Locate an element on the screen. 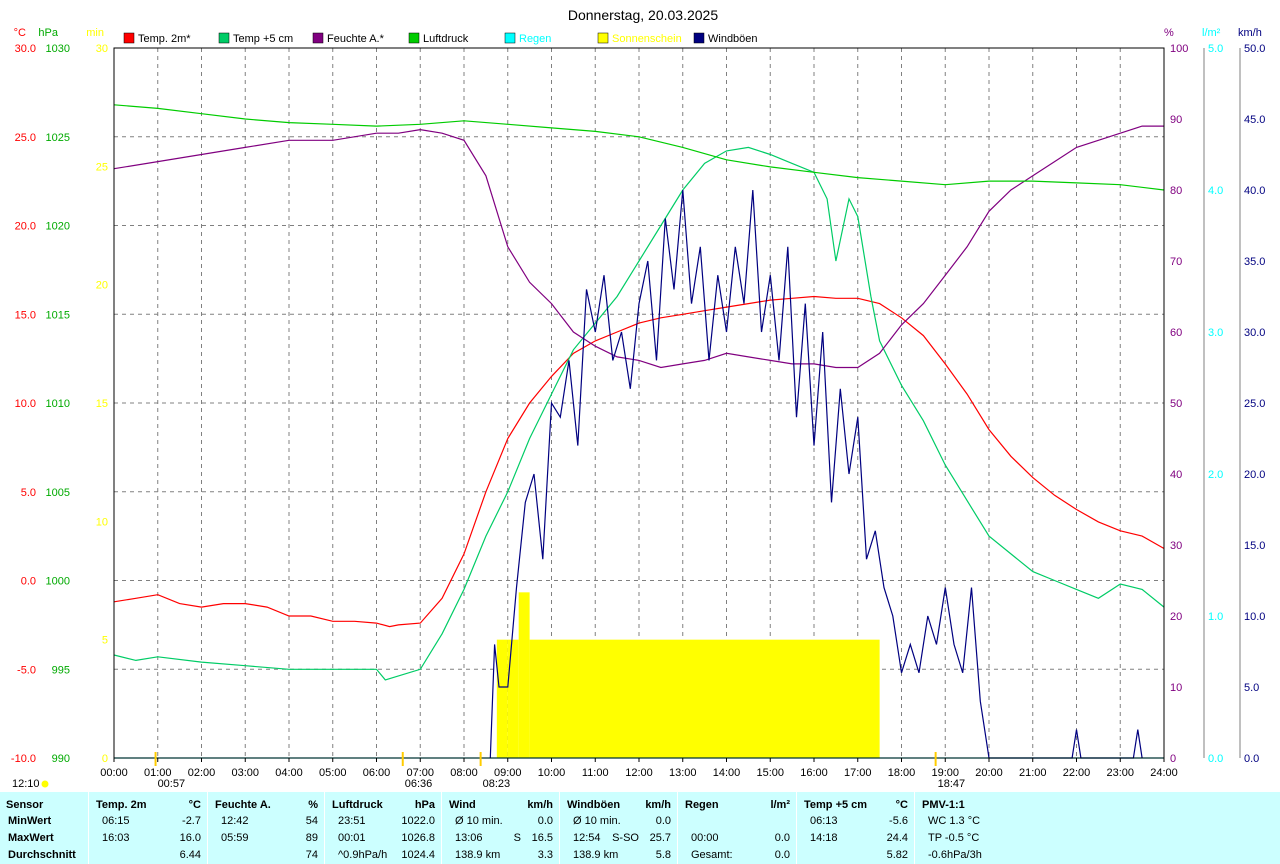 This screenshot has height=864, width=1280. footer-cell-label: 138.9 km is located at coordinates (478, 855).